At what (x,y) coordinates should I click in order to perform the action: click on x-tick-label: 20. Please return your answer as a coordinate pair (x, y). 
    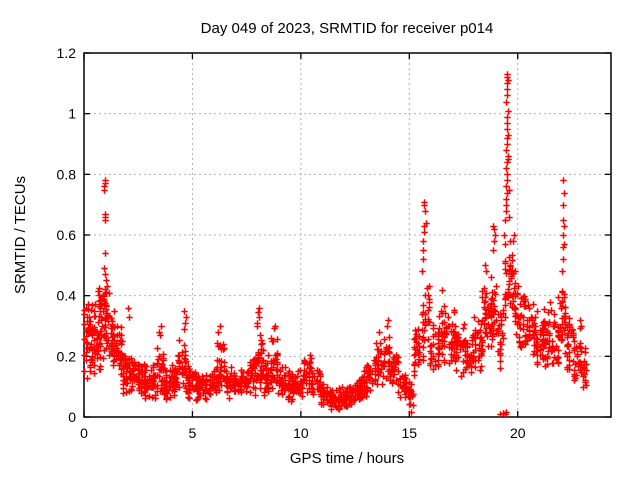
    Looking at the image, I should click on (518, 433).